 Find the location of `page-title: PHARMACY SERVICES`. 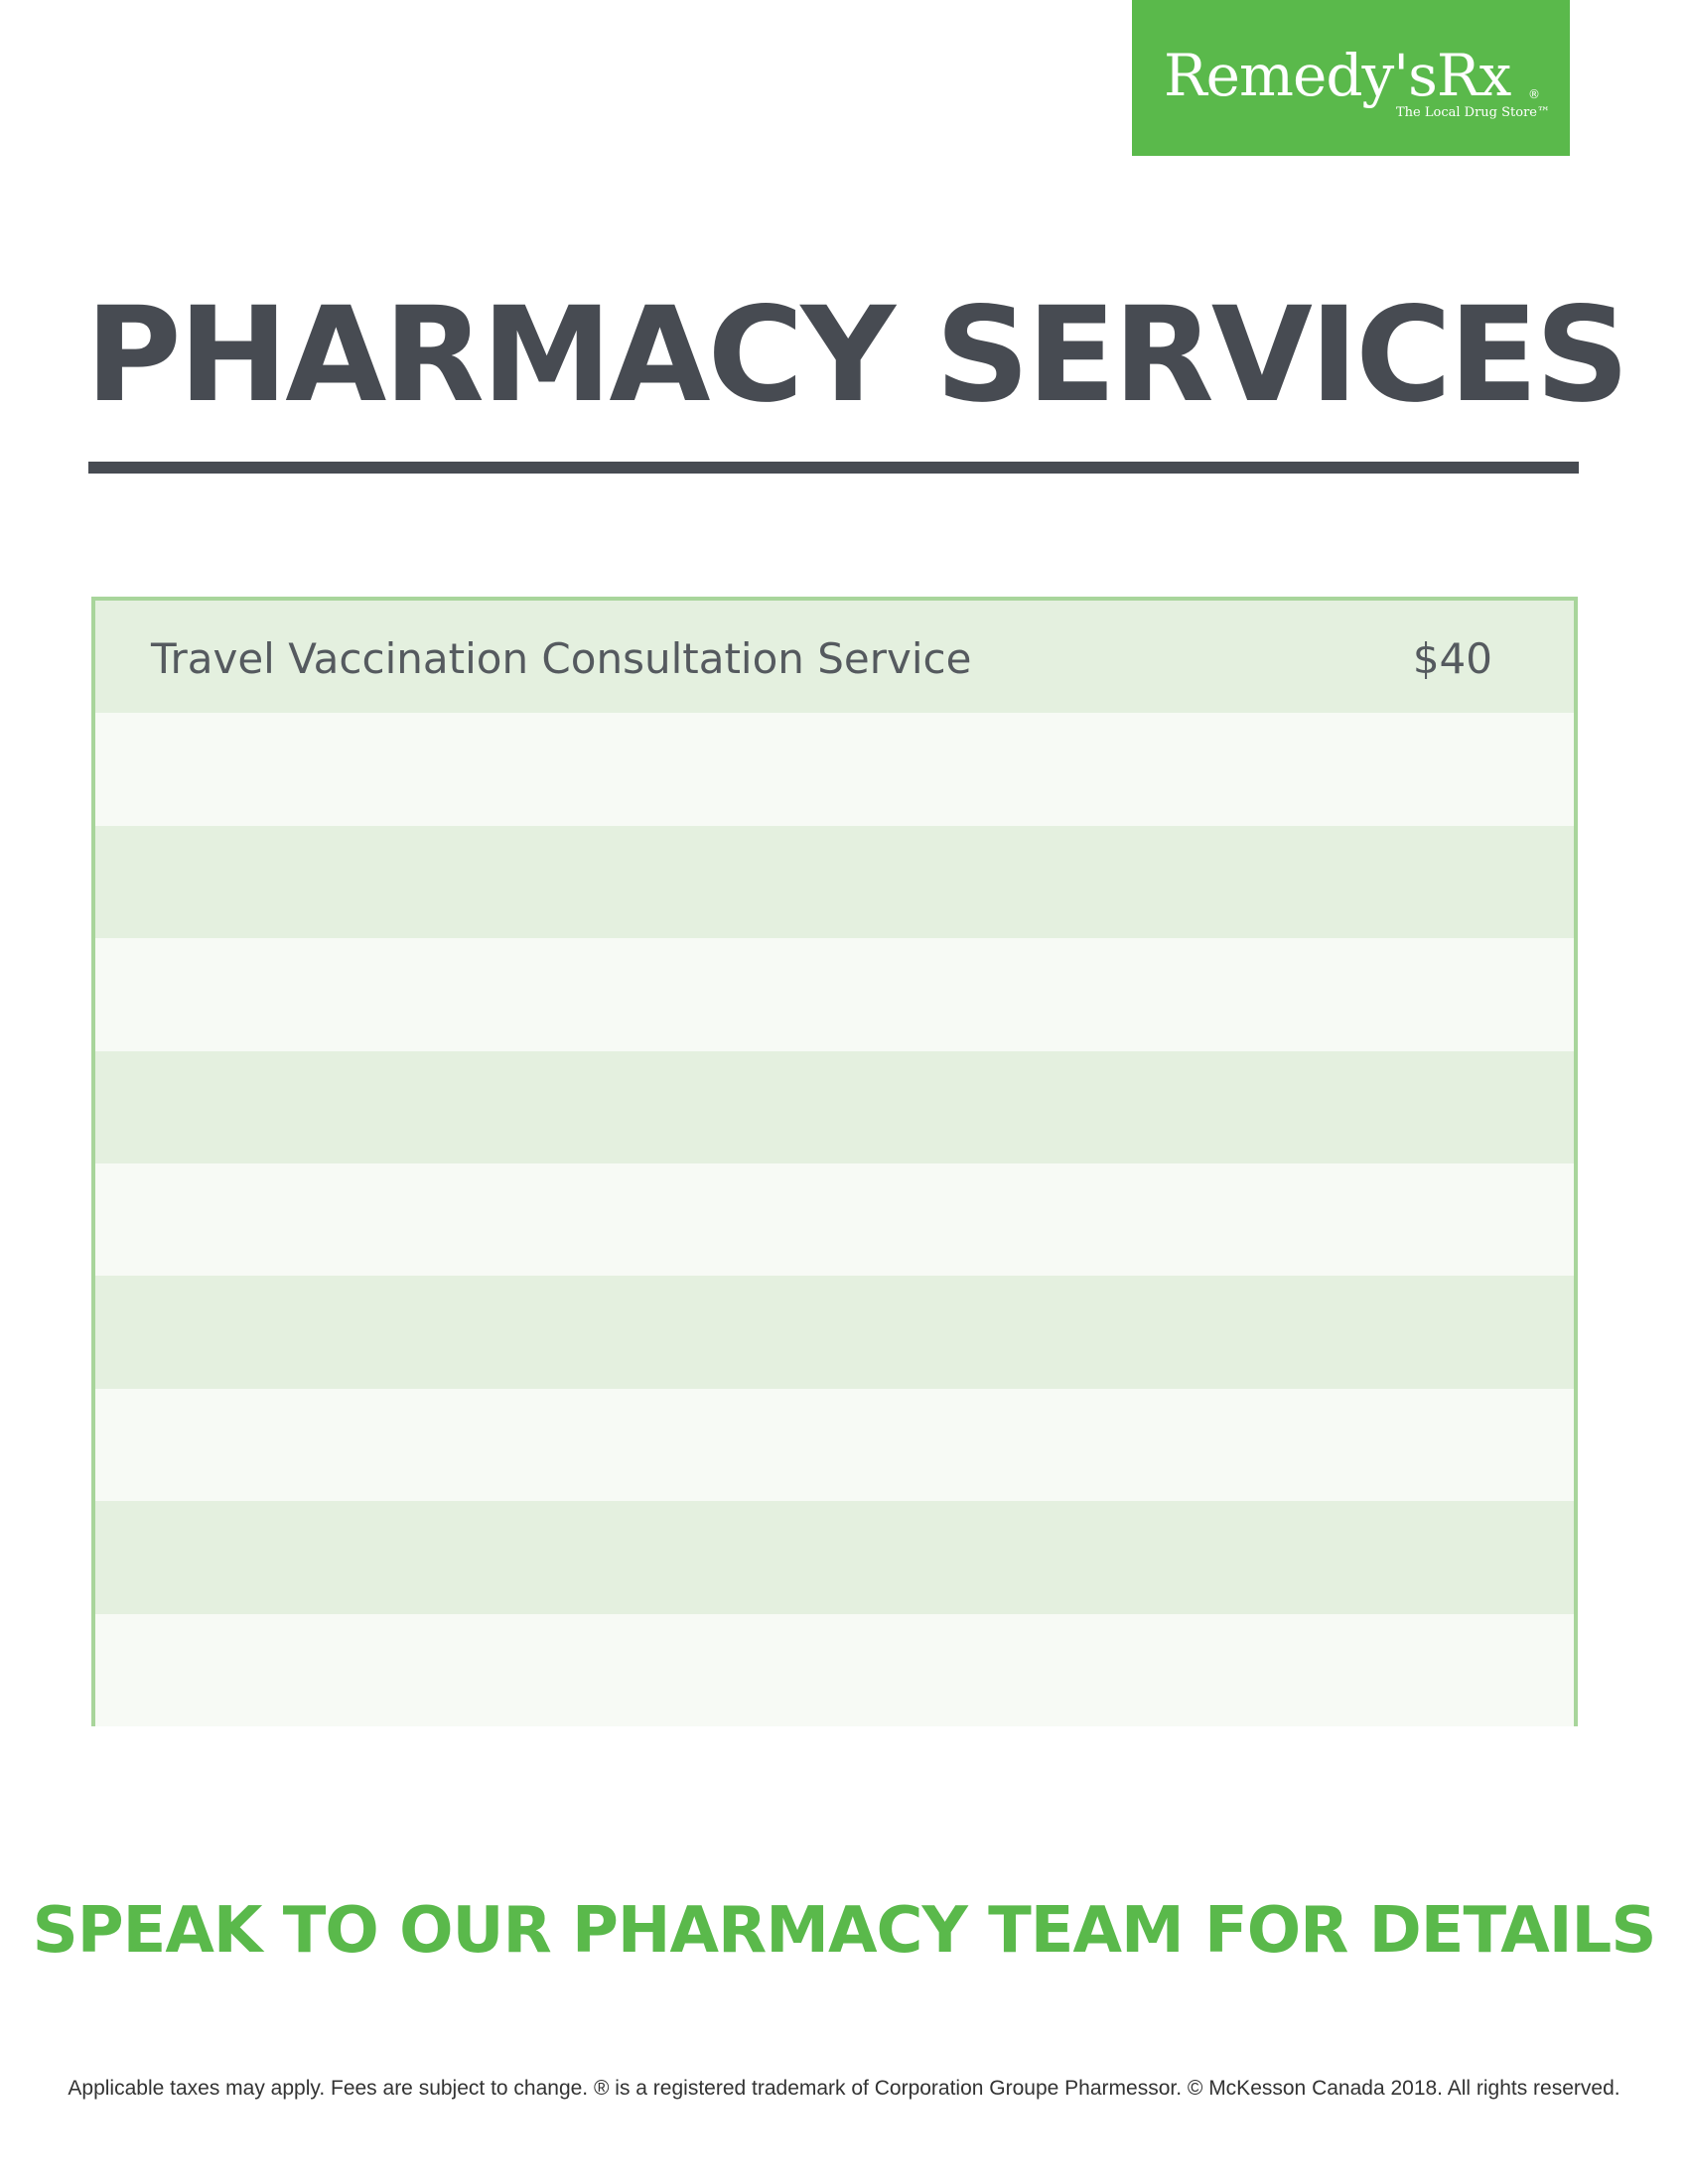

page-title: PHARMACY SERVICES is located at coordinates (857, 355).